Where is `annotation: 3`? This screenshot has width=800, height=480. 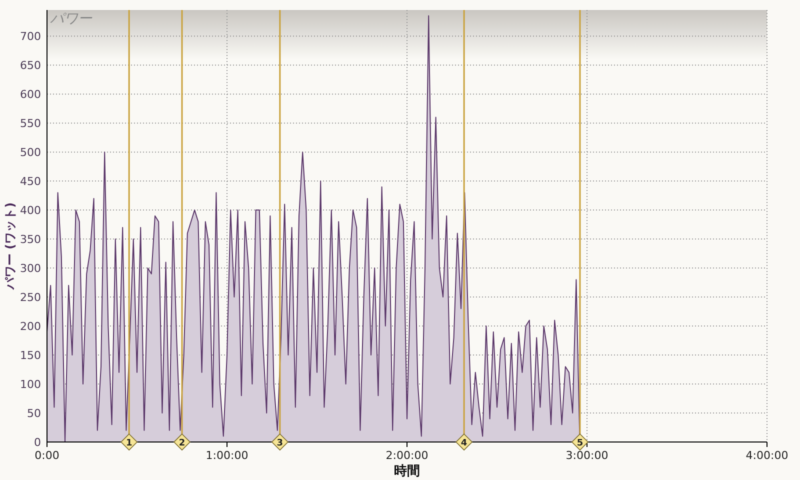 annotation: 3 is located at coordinates (280, 443).